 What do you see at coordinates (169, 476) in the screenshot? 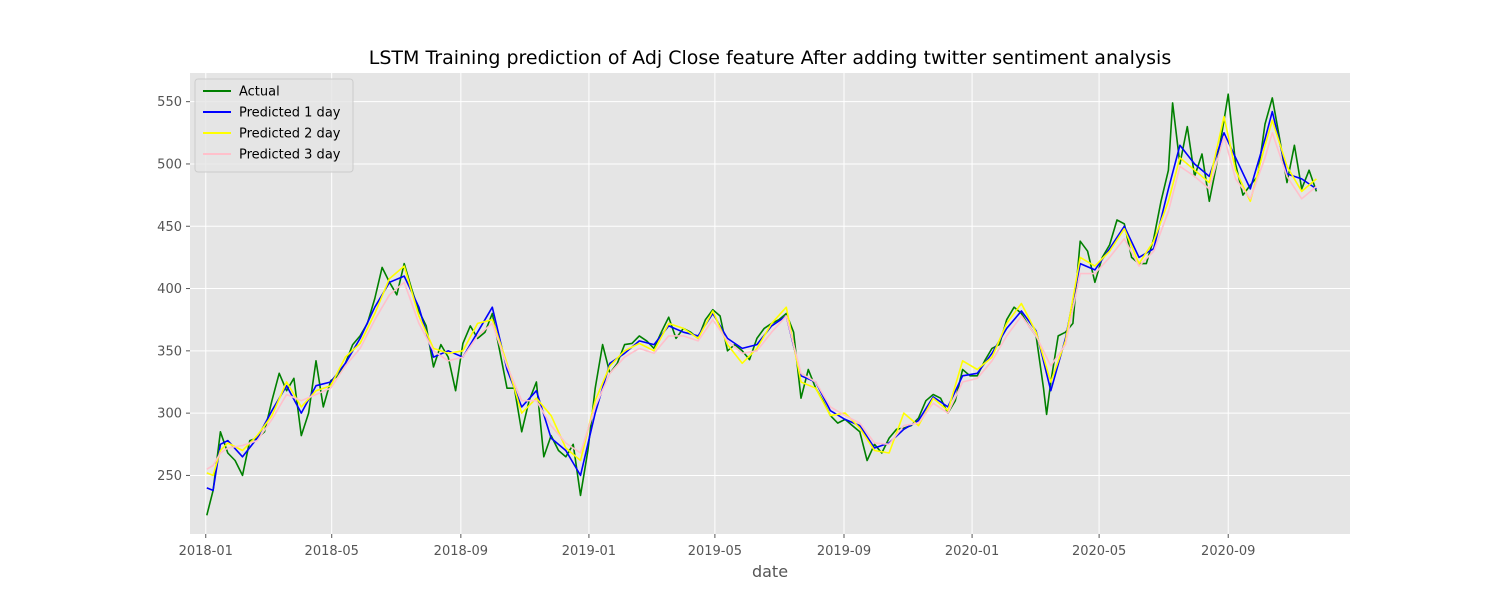
I see `y-tick-label: 250` at bounding box center [169, 476].